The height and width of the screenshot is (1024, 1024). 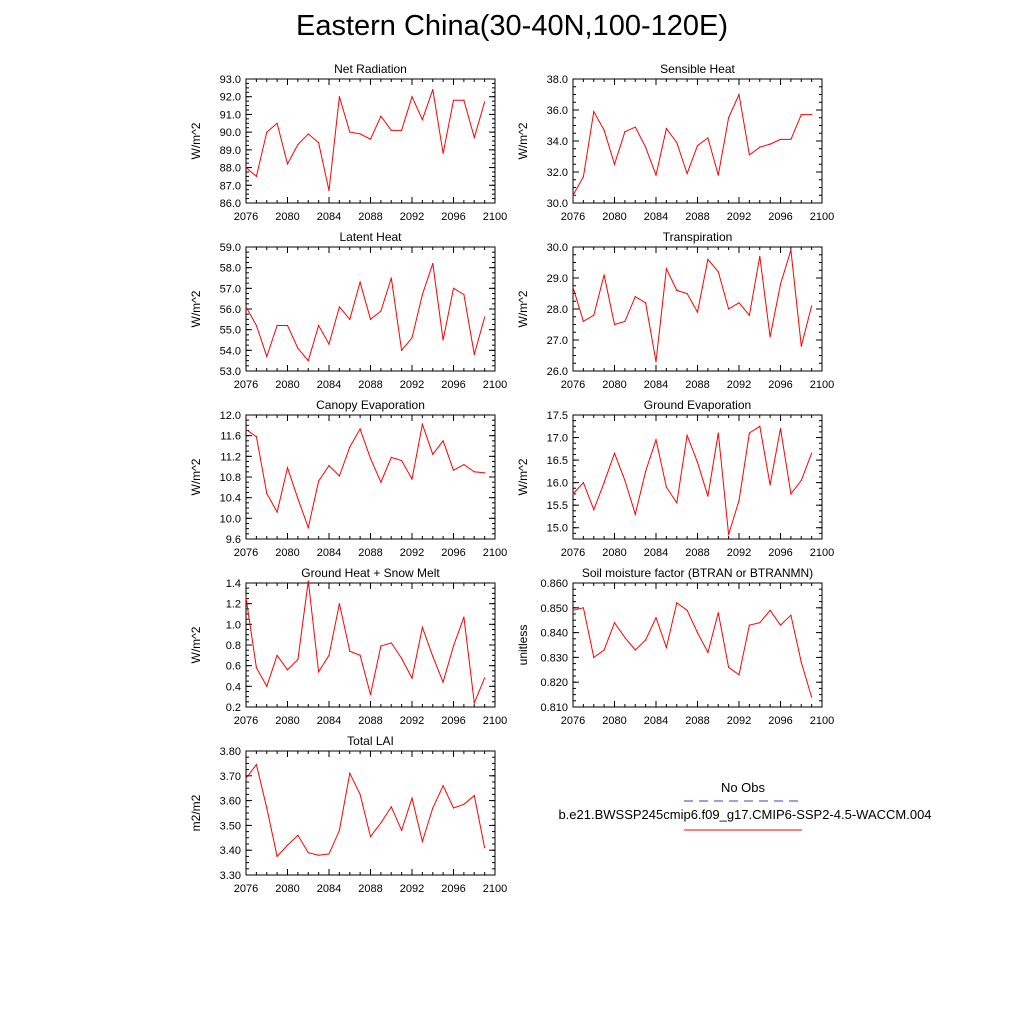 What do you see at coordinates (196, 812) in the screenshot?
I see `y-axis-label: m2/m2` at bounding box center [196, 812].